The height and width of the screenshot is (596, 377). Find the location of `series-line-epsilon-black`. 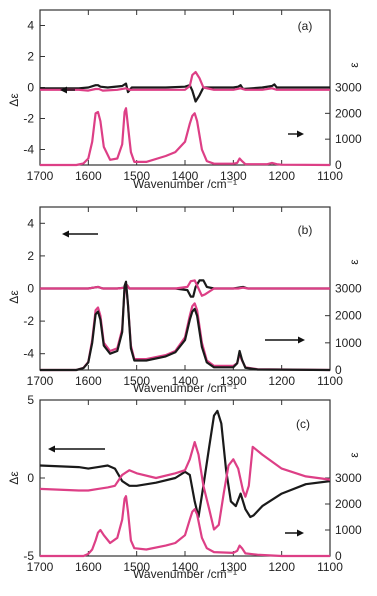

series-line-epsilon-black is located at coordinates (185, 326).